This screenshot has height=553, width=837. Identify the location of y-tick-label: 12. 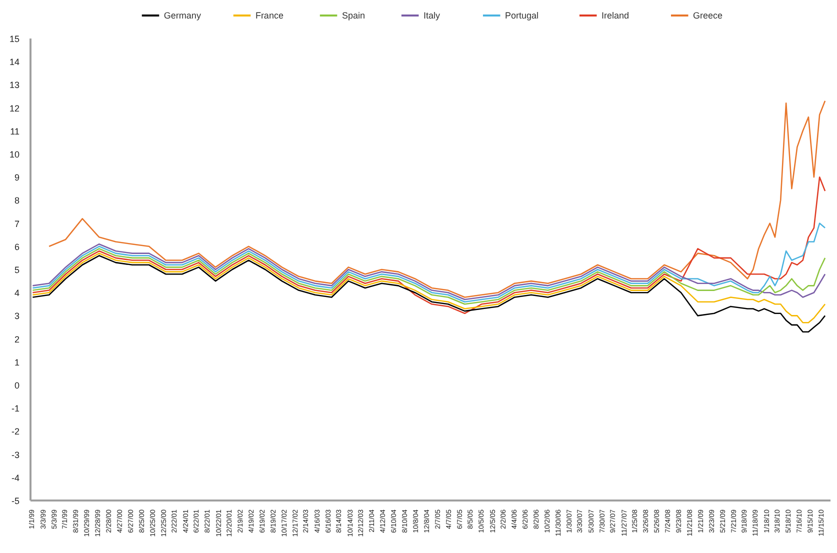
(14, 108).